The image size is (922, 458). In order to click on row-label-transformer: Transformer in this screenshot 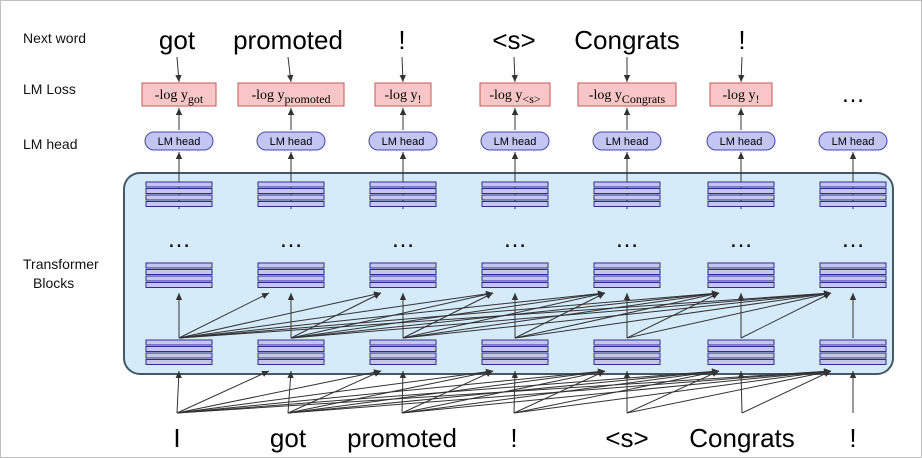, I will do `click(61, 264)`.